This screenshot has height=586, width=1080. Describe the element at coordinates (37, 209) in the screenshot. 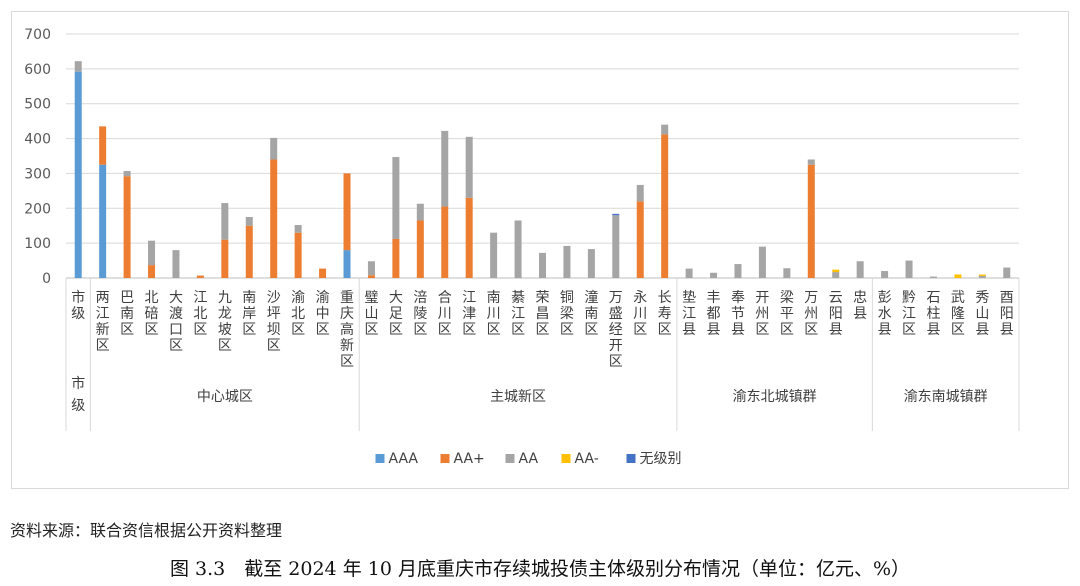

I see `y-tick-label: 200` at that location.